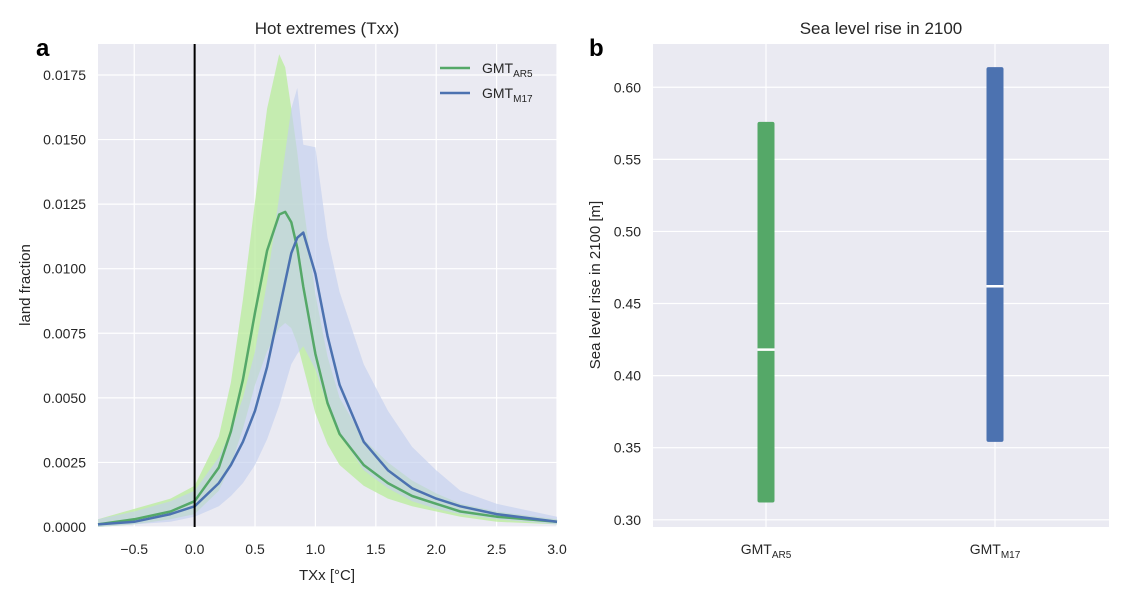  What do you see at coordinates (255, 549) in the screenshot?
I see `x-tick-label: 0.5` at bounding box center [255, 549].